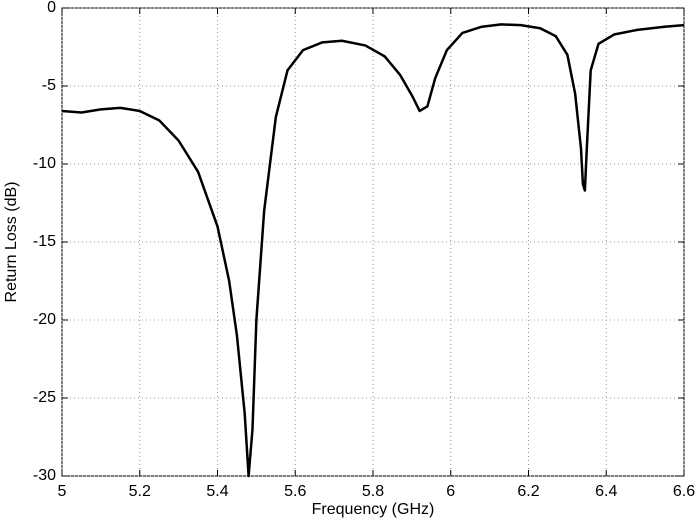 This screenshot has width=700, height=523. What do you see at coordinates (295, 491) in the screenshot?
I see `x-tick-label: 5.6` at bounding box center [295, 491].